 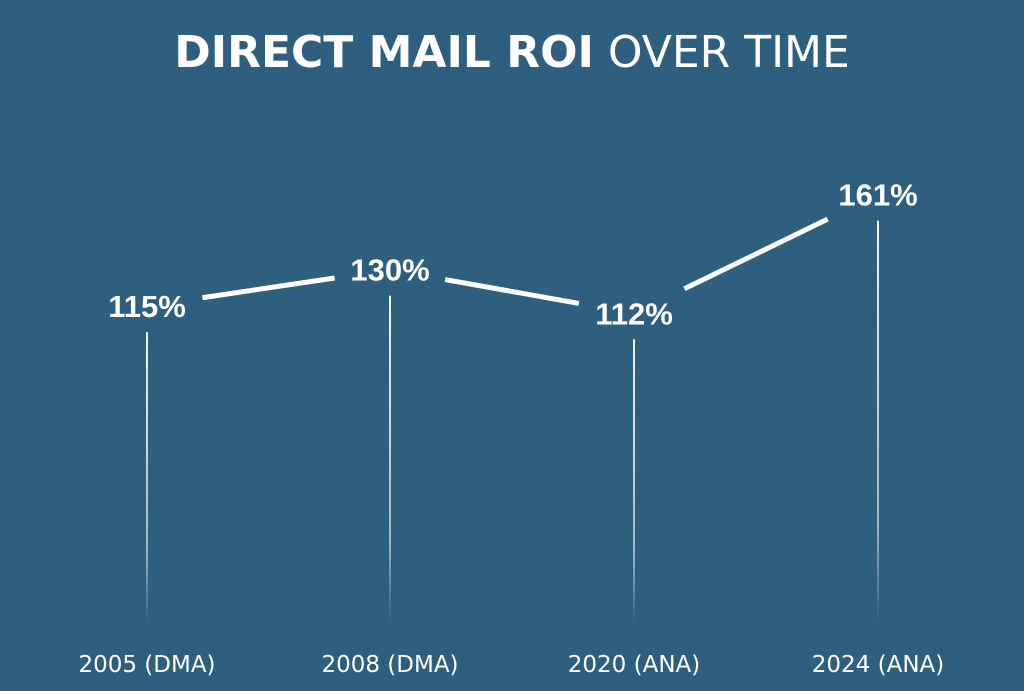 I want to click on category-label-2: 2020 (ANA), so click(x=634, y=665).